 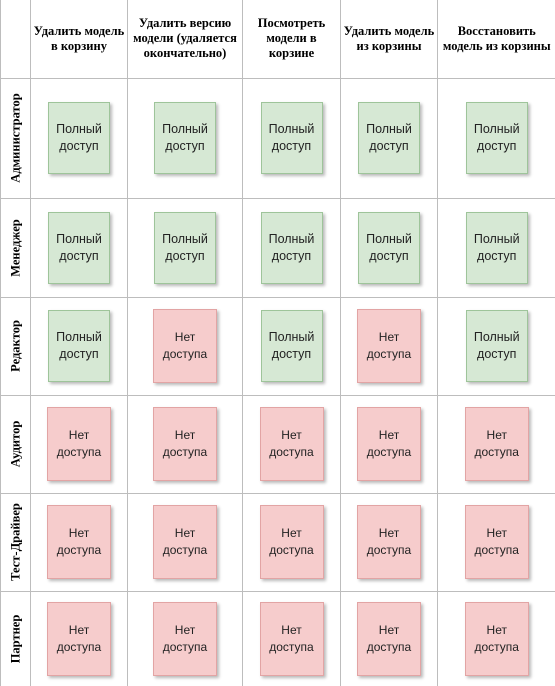 I want to click on corner-cell, so click(x=15, y=39).